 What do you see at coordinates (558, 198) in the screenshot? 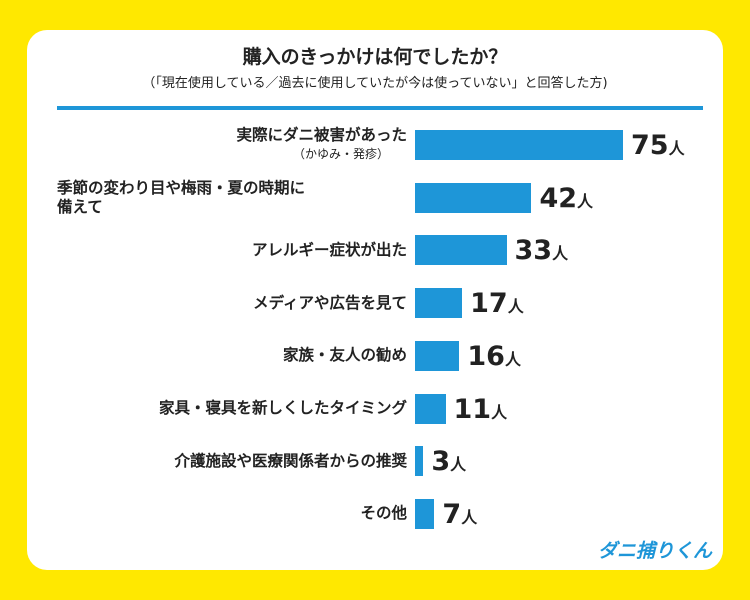
I see `data-value: 42` at bounding box center [558, 198].